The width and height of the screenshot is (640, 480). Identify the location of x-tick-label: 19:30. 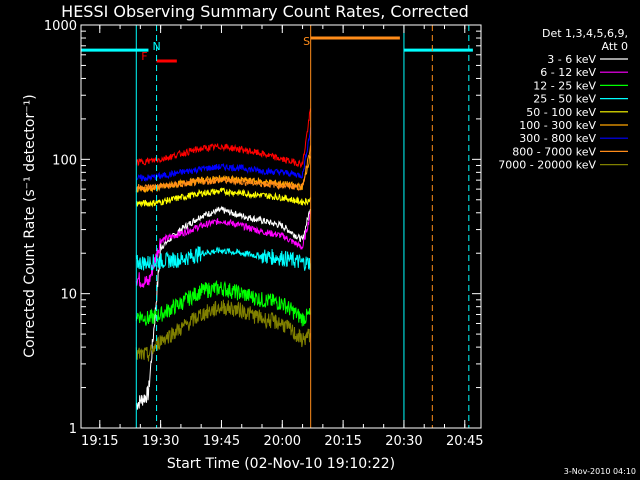
(160, 441).